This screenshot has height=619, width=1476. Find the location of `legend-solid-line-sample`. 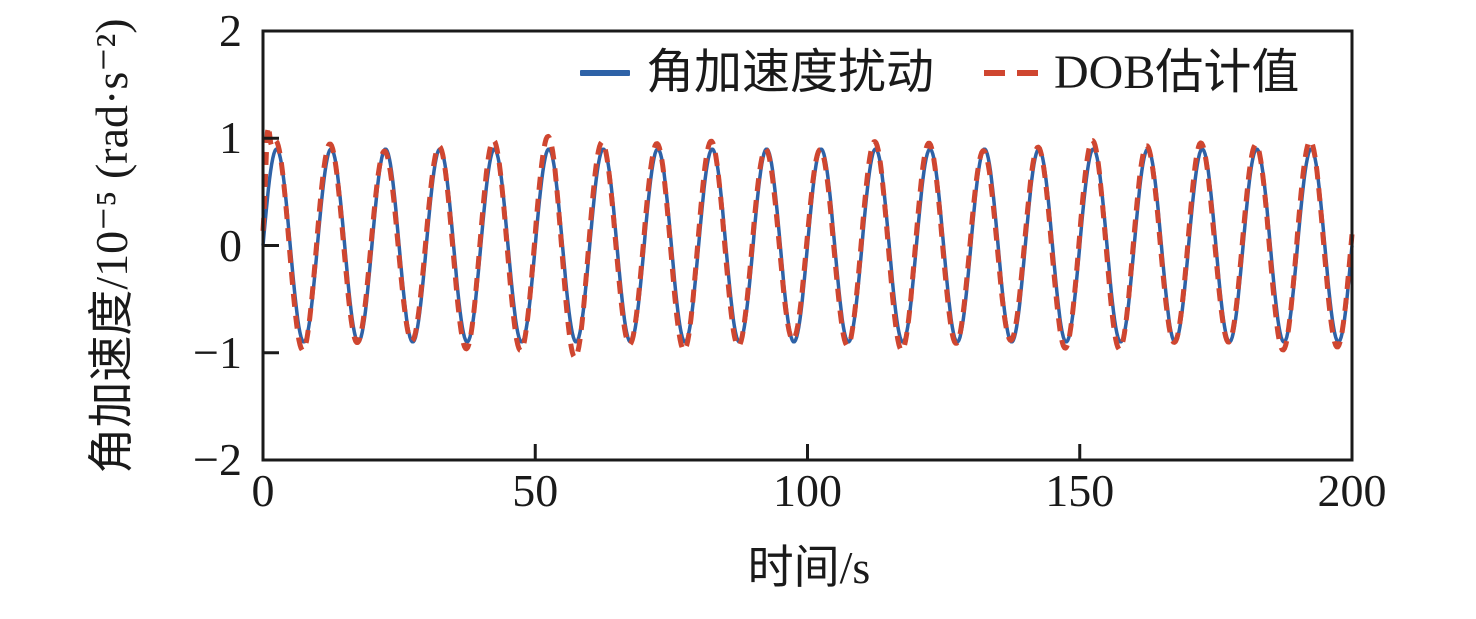

legend-solid-line-sample is located at coordinates (605, 73).